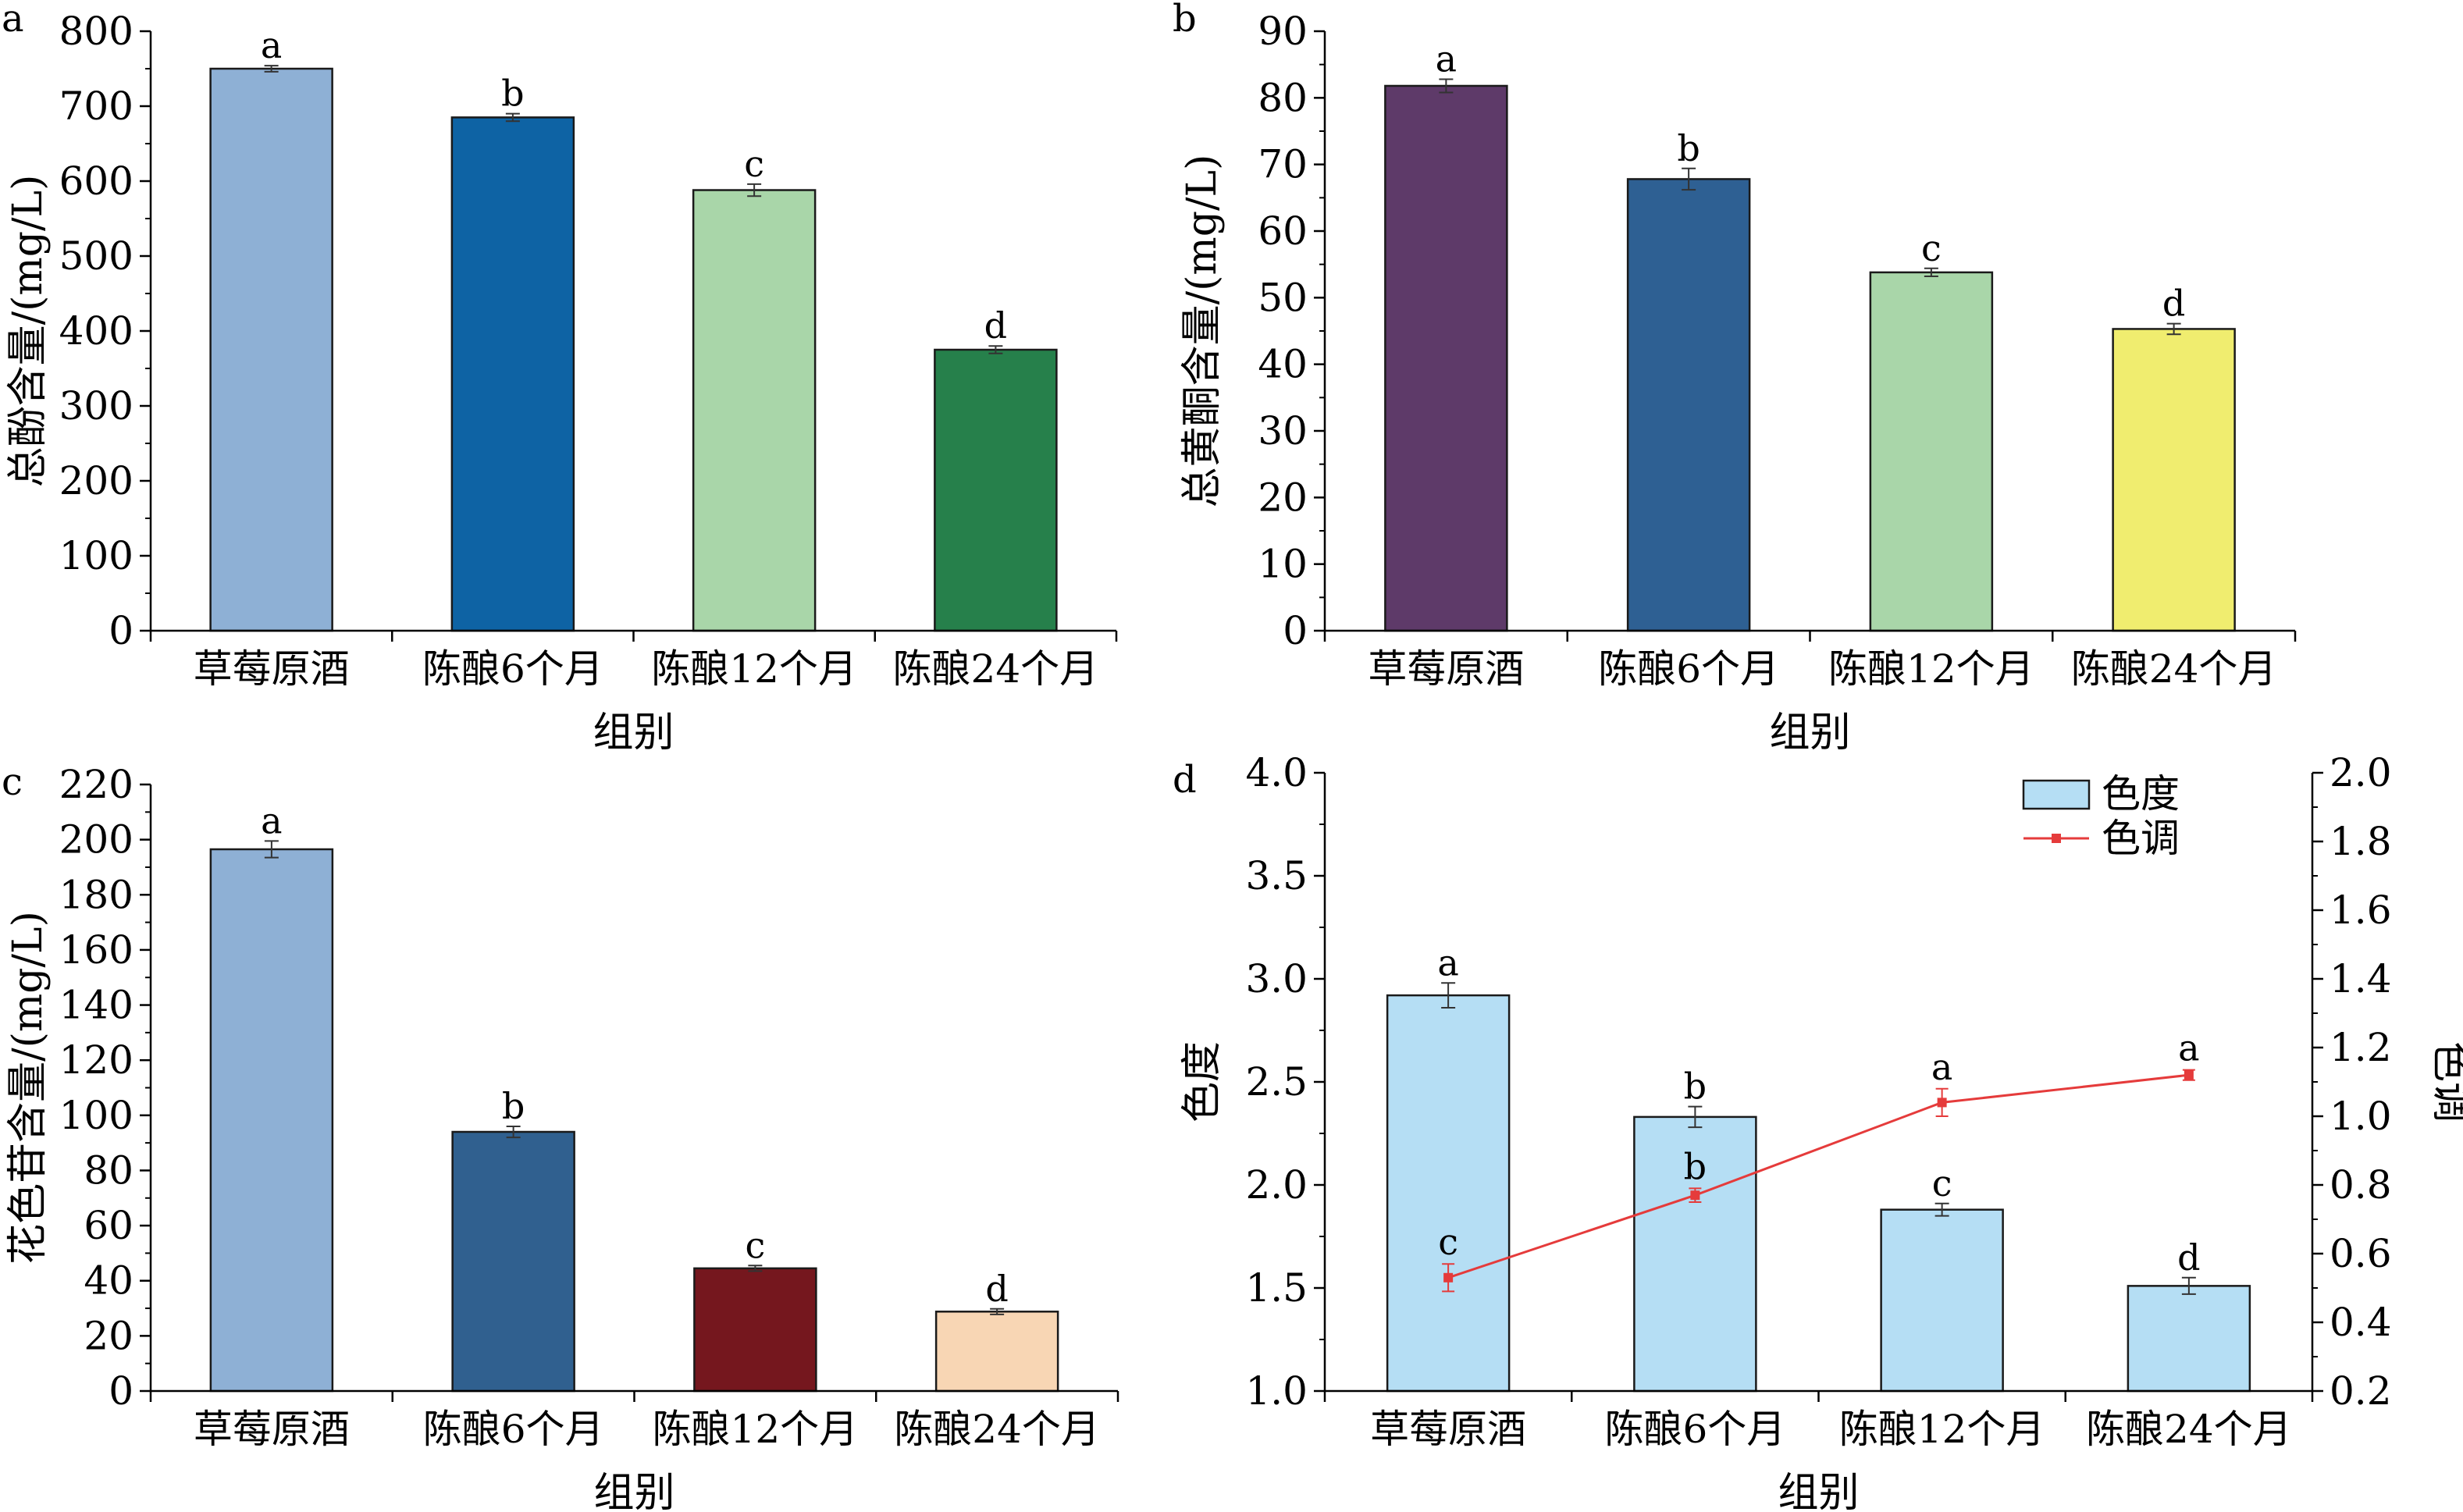  What do you see at coordinates (1941, 1067) in the screenshot?
I see `panel-d-line-sig-label-2: a` at bounding box center [1941, 1067].